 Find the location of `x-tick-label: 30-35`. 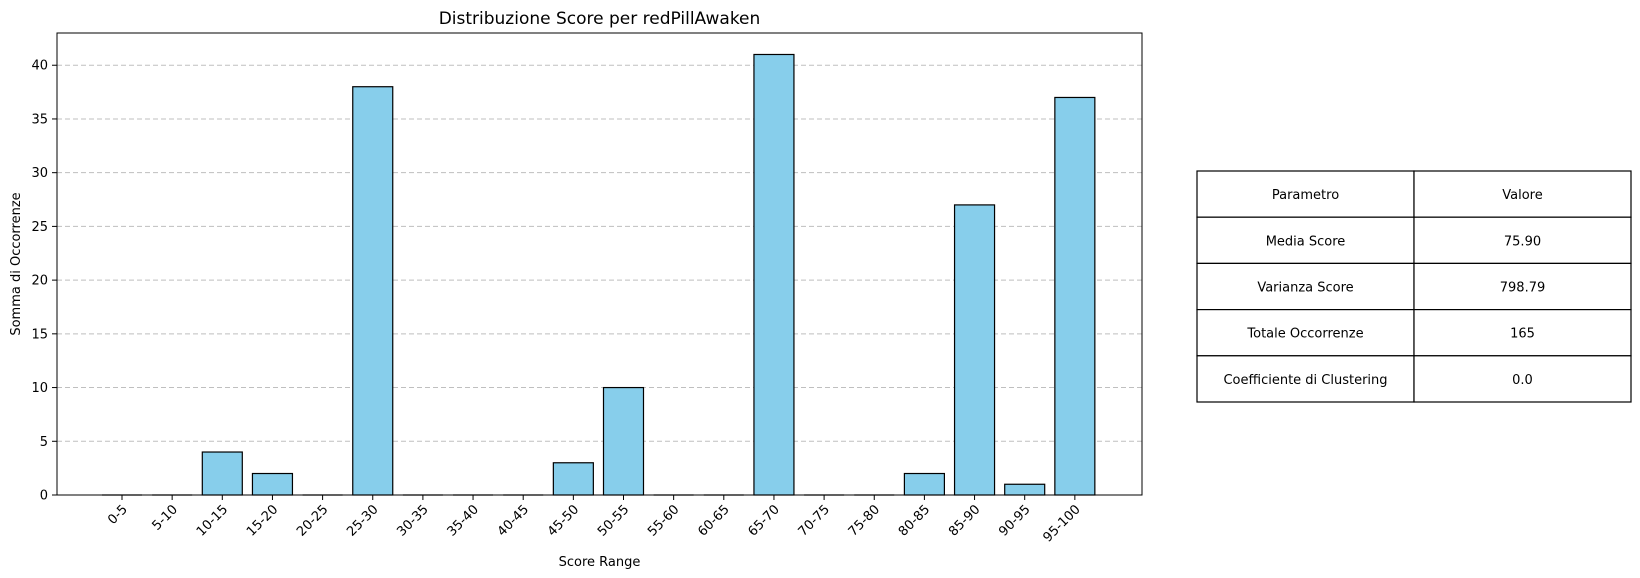

x-tick-label: 30-35 is located at coordinates (412, 520).